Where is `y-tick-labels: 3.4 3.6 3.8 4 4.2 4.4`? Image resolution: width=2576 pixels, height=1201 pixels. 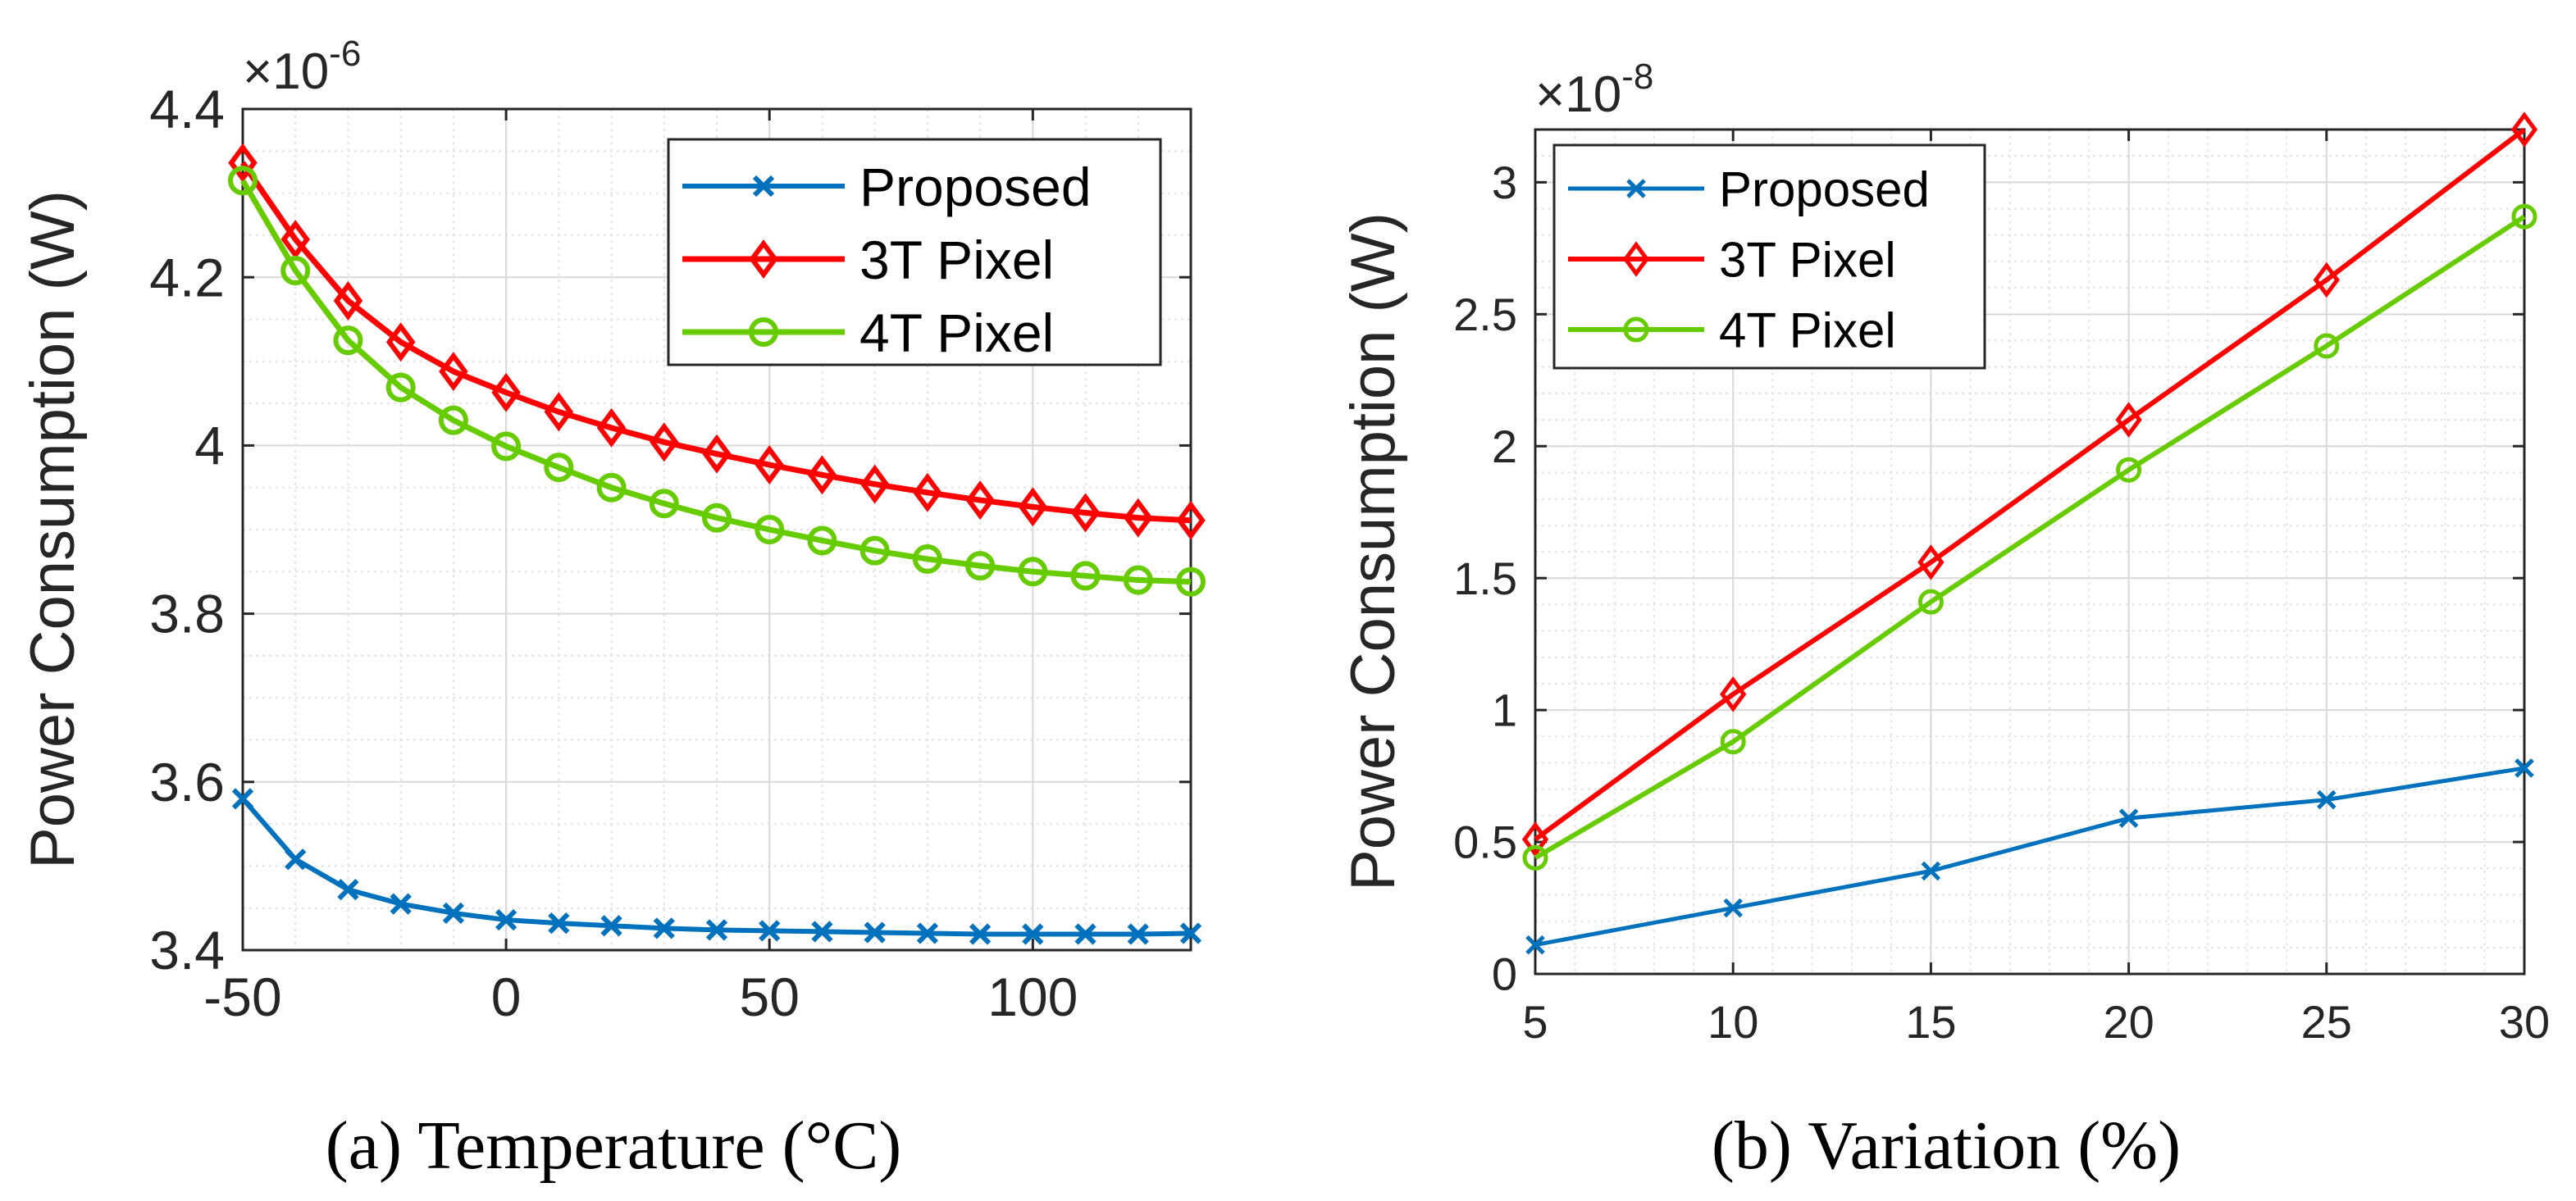
y-tick-labels: 3.4 3.6 3.8 4 4.2 4.4 is located at coordinates (187, 529).